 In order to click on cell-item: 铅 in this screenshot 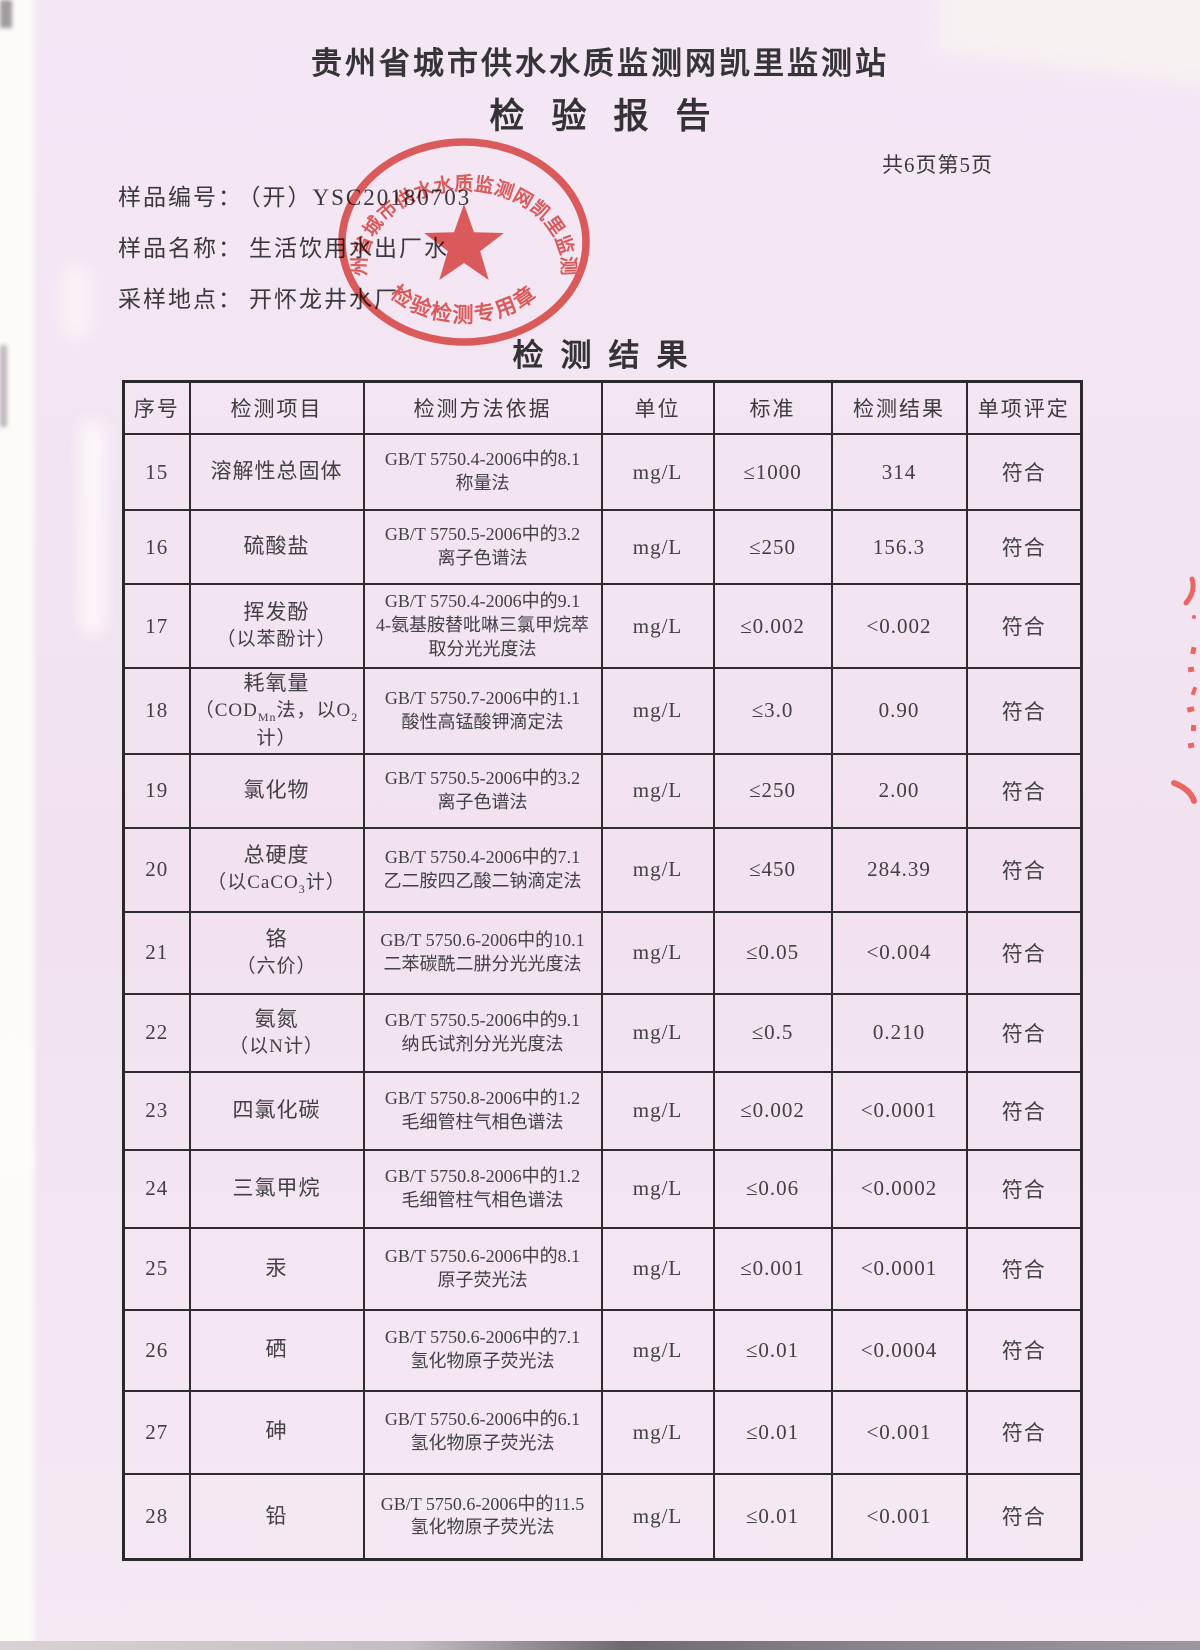, I will do `click(276, 1516)`.